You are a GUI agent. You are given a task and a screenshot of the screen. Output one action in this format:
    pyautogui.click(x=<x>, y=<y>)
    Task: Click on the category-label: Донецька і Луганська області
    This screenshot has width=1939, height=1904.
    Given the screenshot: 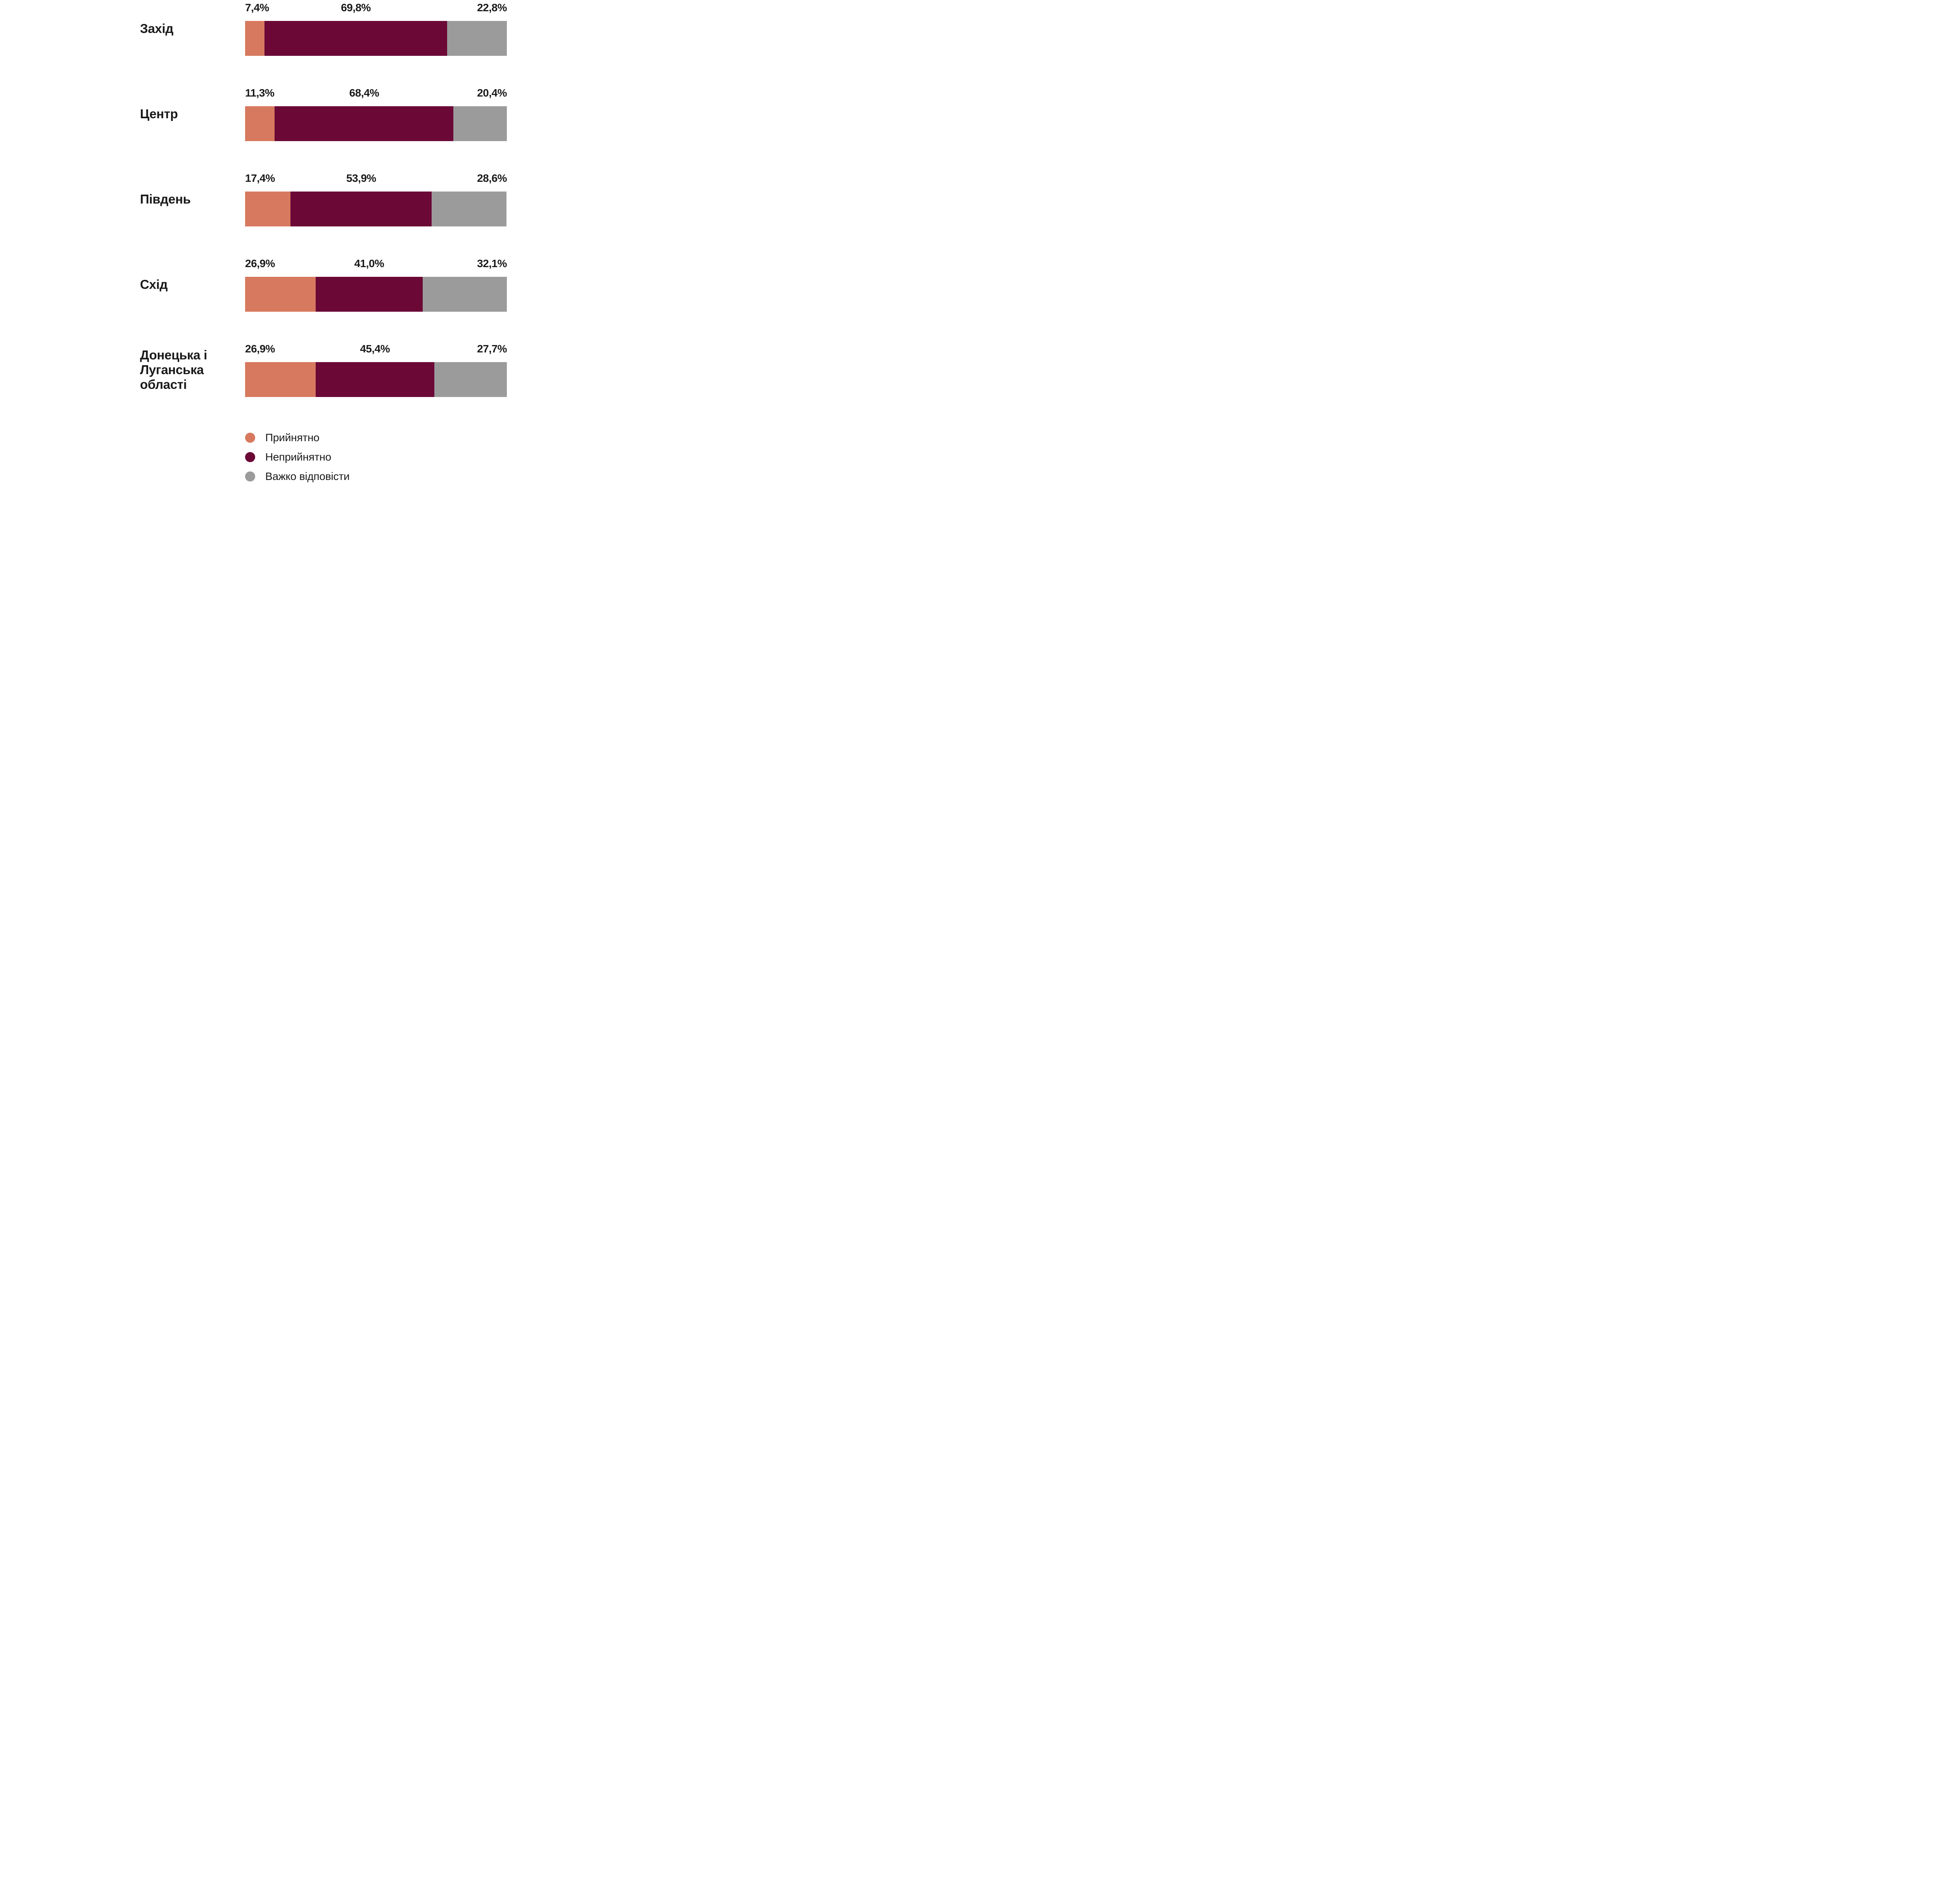 What is the action you would take?
    pyautogui.click(x=173, y=370)
    